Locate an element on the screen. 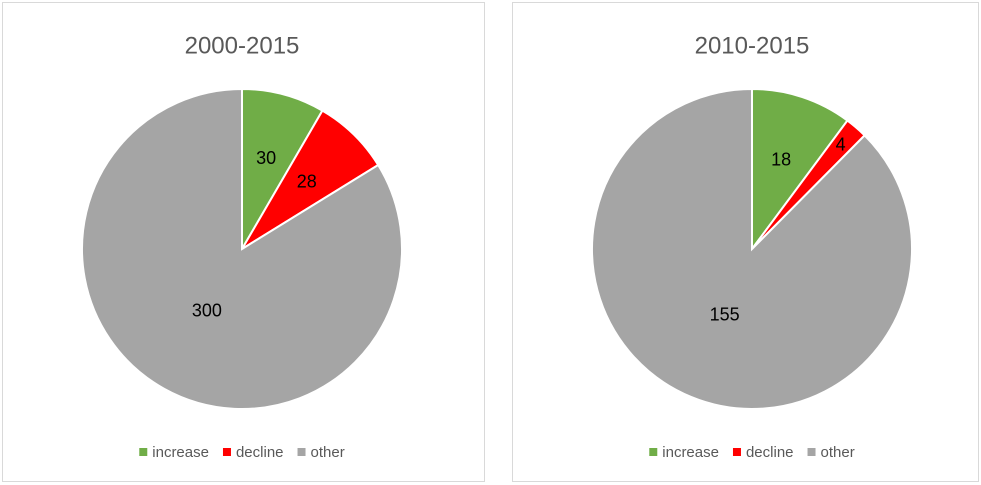 This screenshot has width=981, height=485. data-label: 30 is located at coordinates (266, 158).